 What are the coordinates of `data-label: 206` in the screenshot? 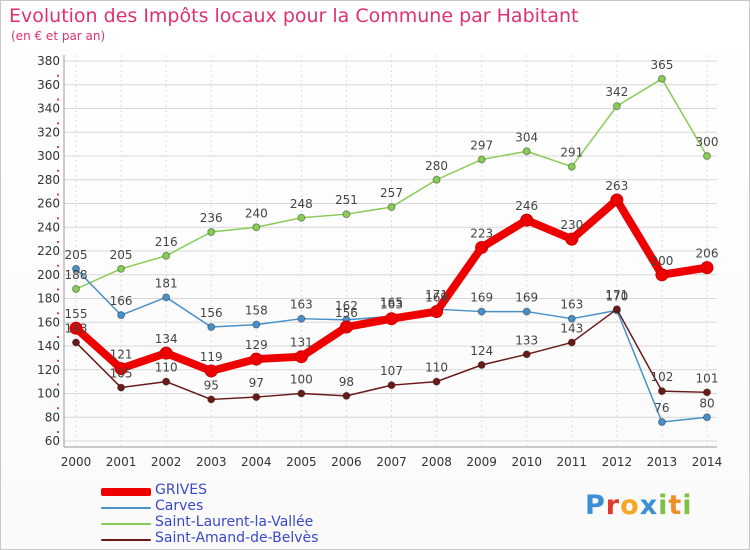 It's located at (707, 254).